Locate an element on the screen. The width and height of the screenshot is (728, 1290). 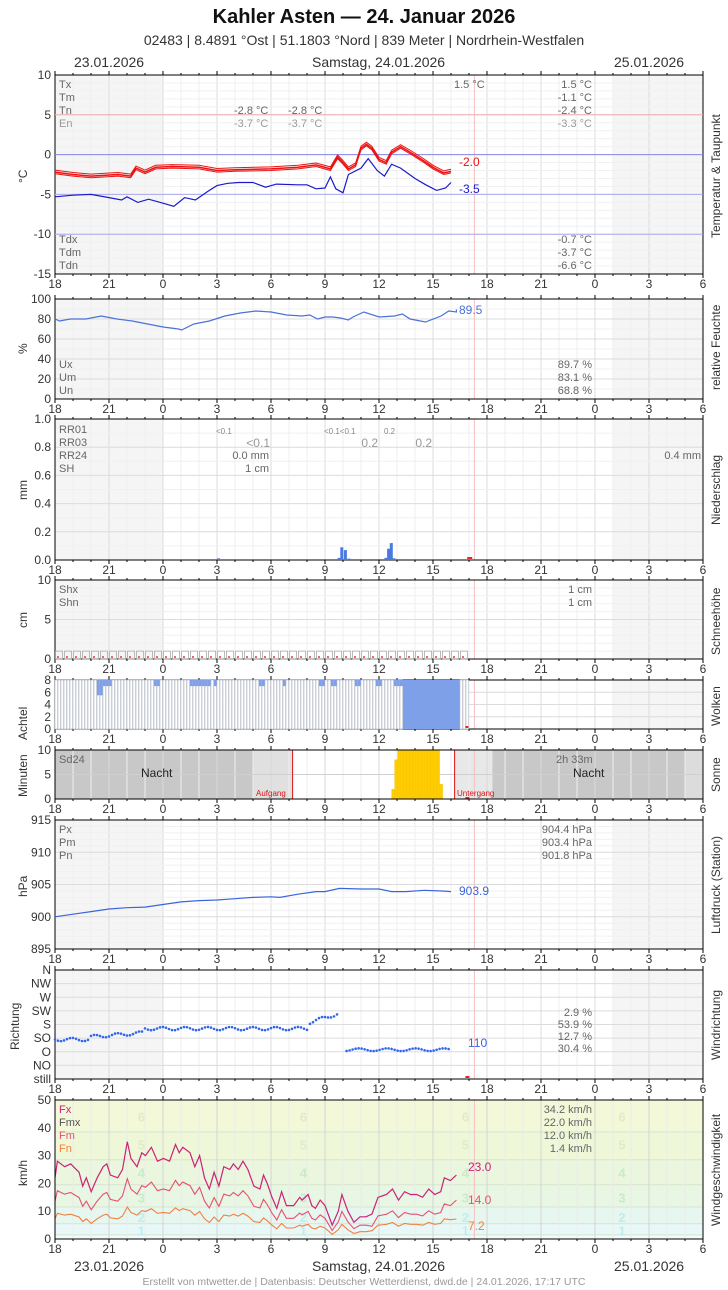
tm-value: -1.1 °C is located at coordinates (574, 98).